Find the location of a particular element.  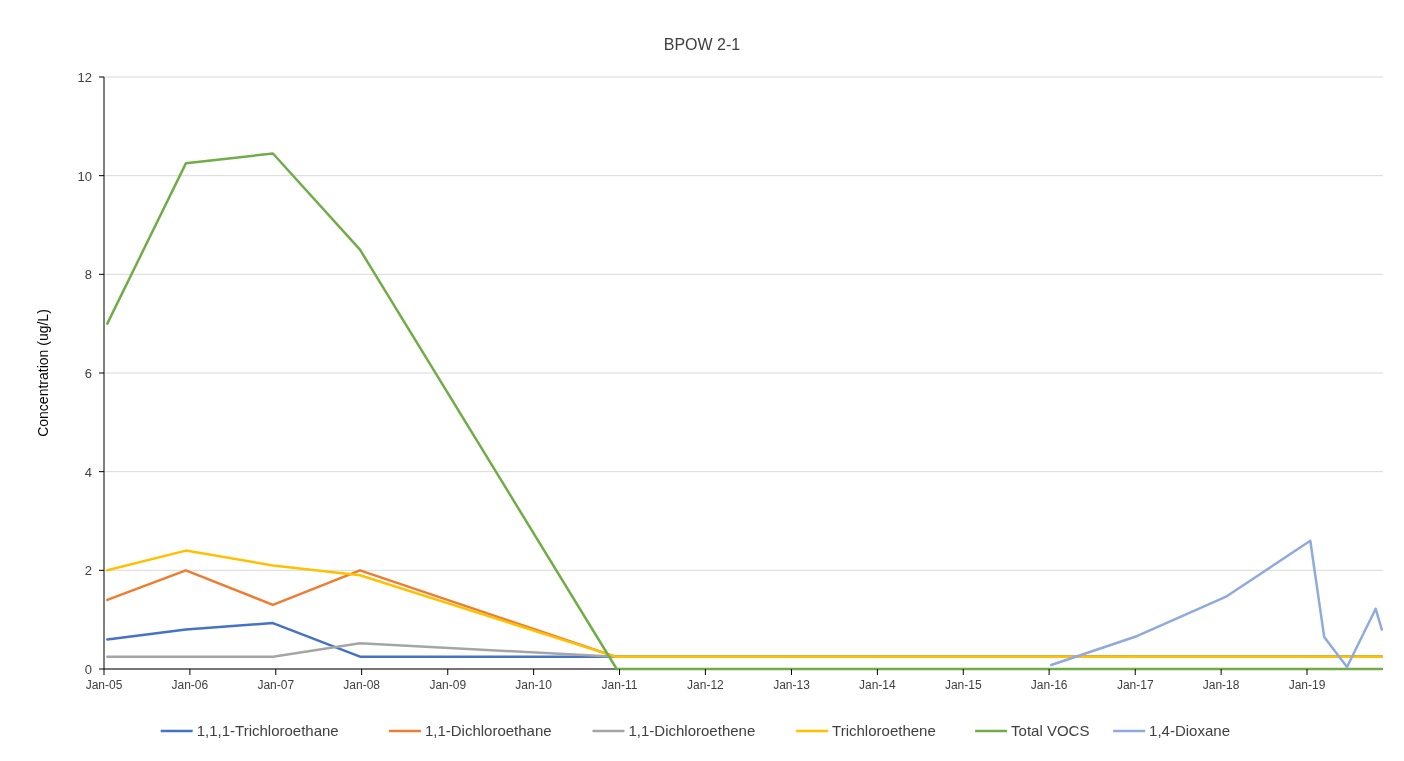

x-tick-label: Jan-16 is located at coordinates (1049, 685).